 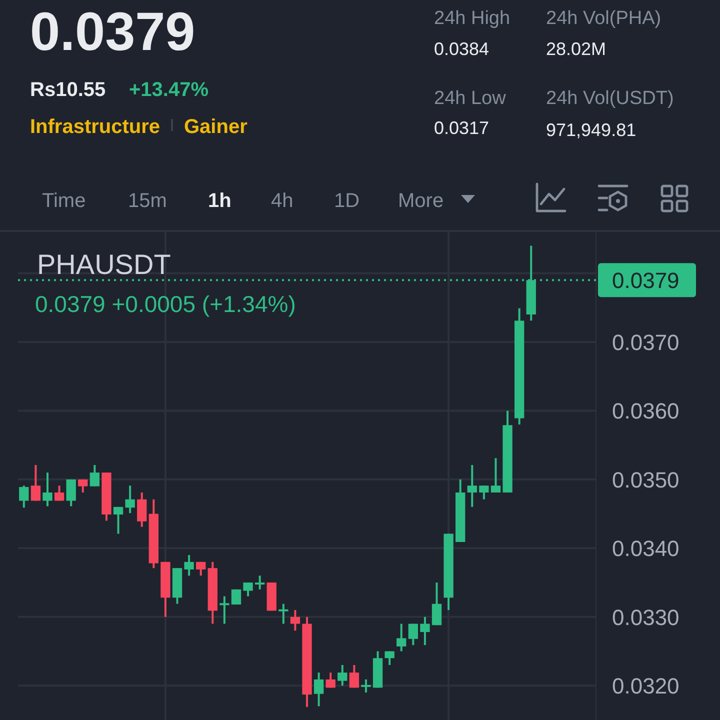 What do you see at coordinates (462, 49) in the screenshot?
I see `text: 0.0384` at bounding box center [462, 49].